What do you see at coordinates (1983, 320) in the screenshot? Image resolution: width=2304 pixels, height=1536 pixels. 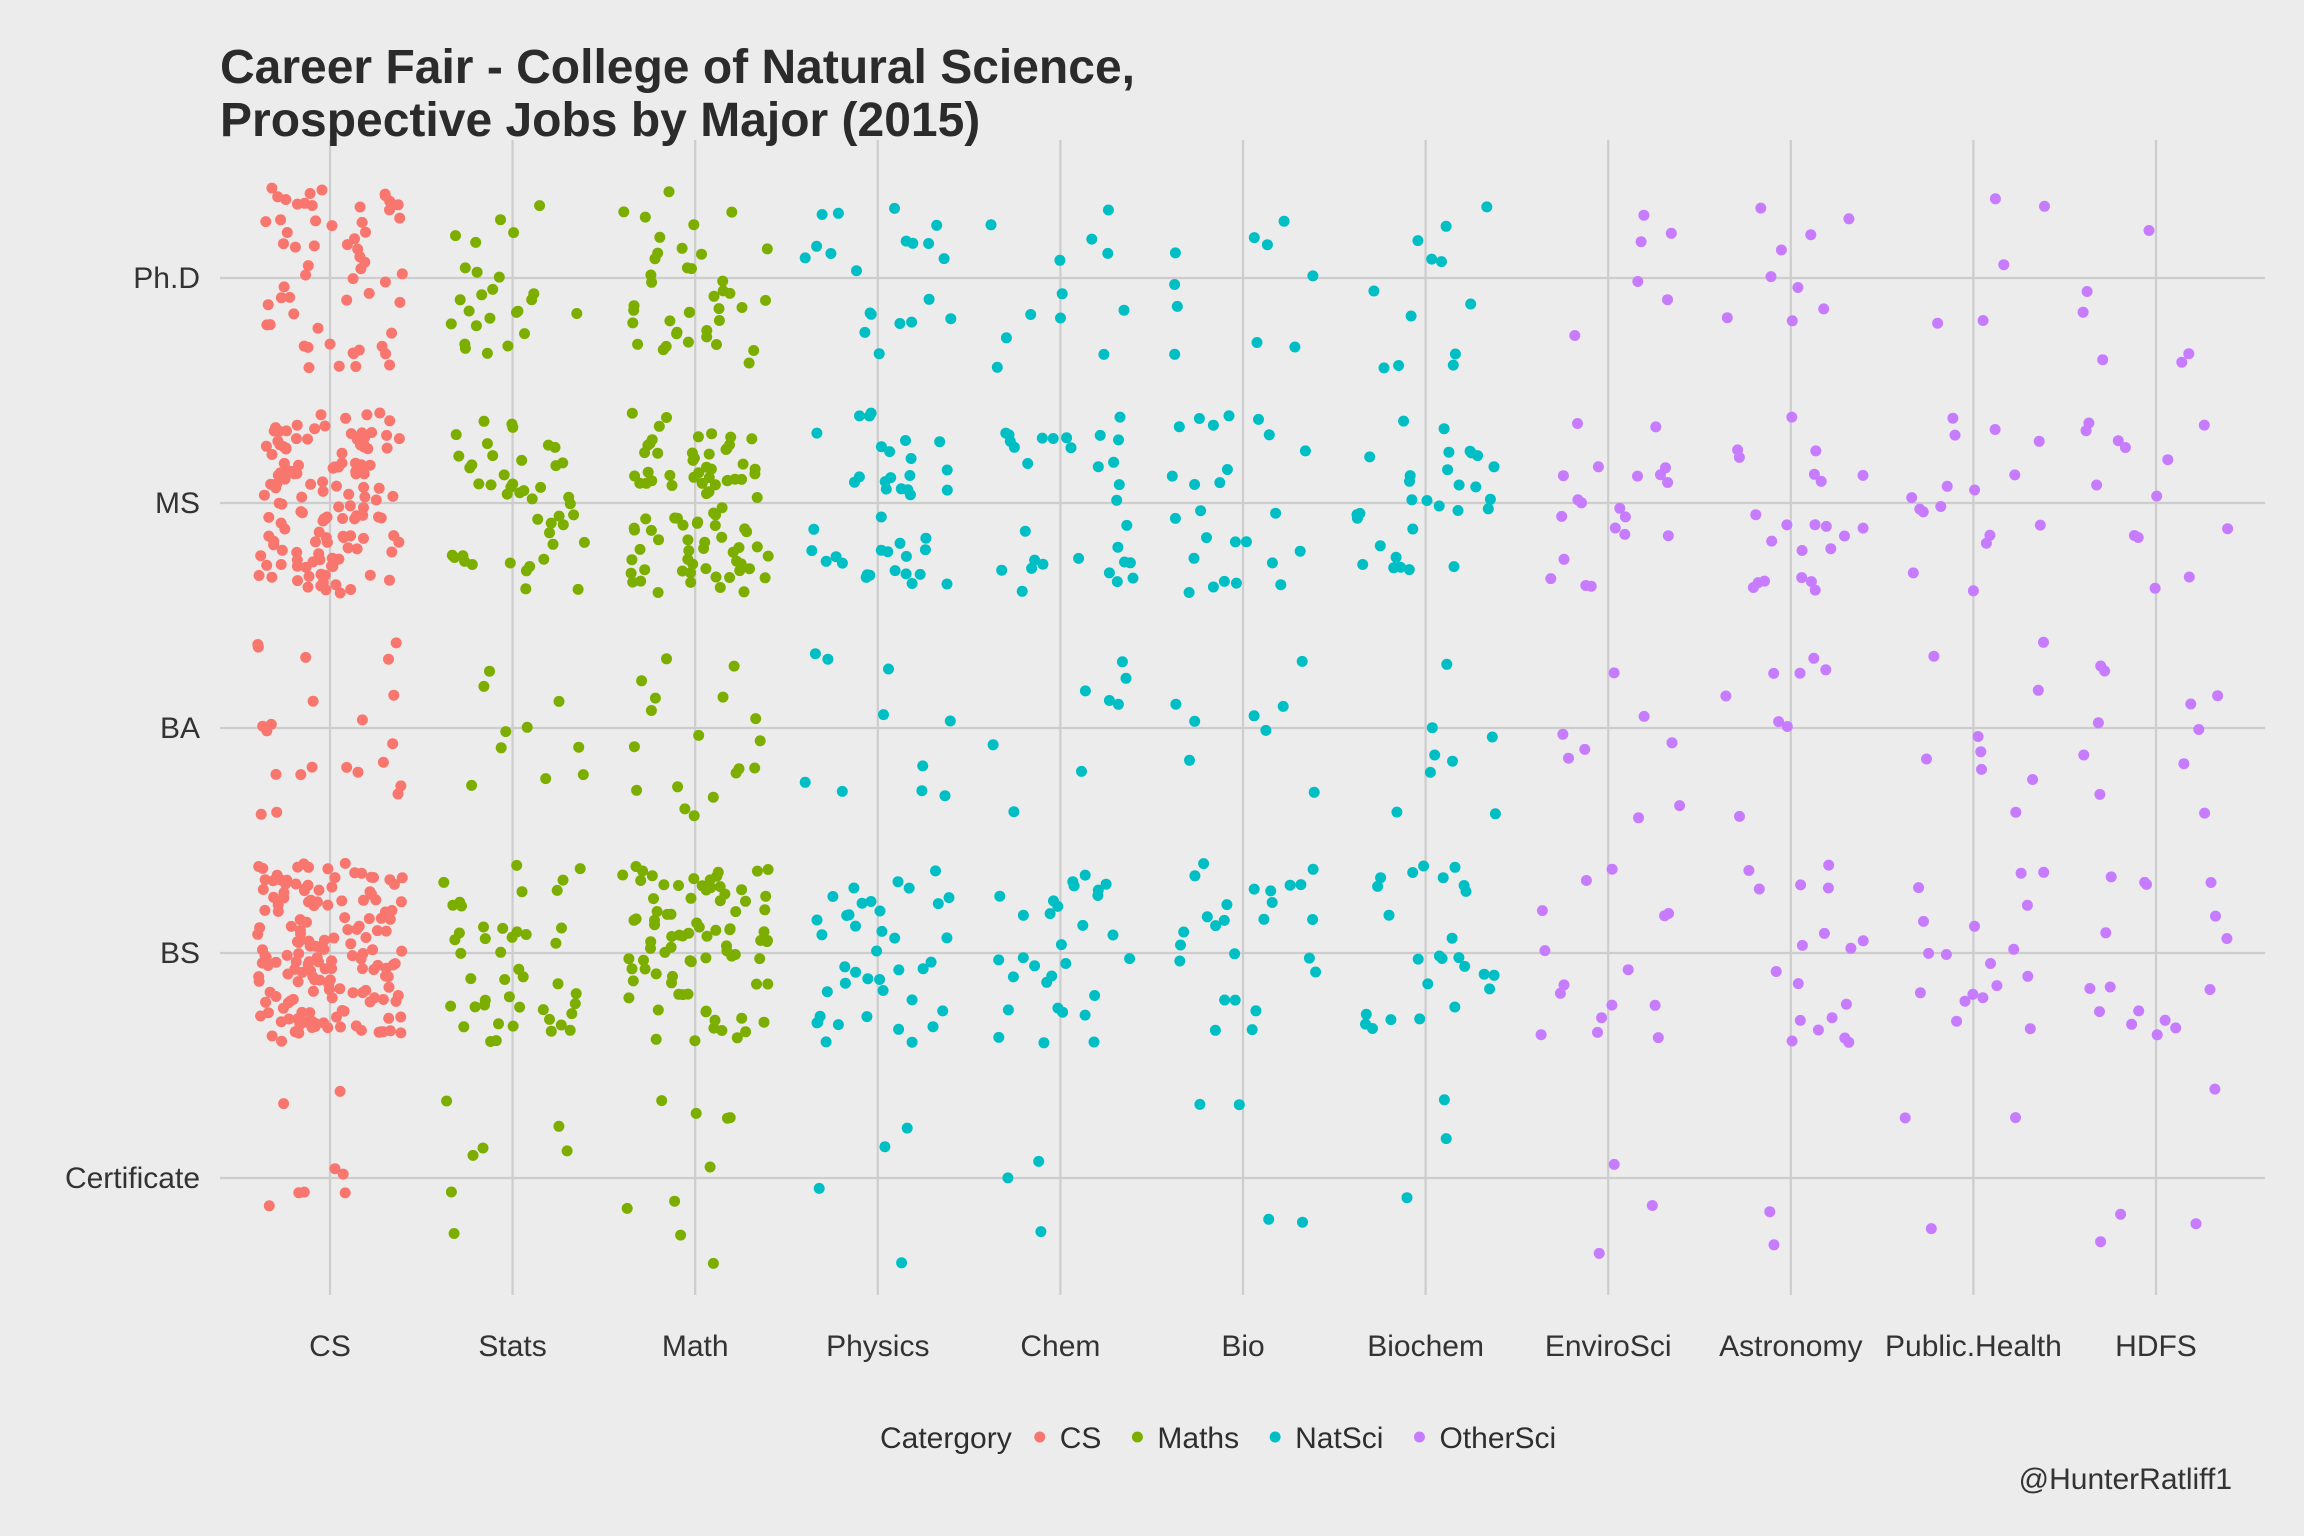 I see `point-public-health-phd` at bounding box center [1983, 320].